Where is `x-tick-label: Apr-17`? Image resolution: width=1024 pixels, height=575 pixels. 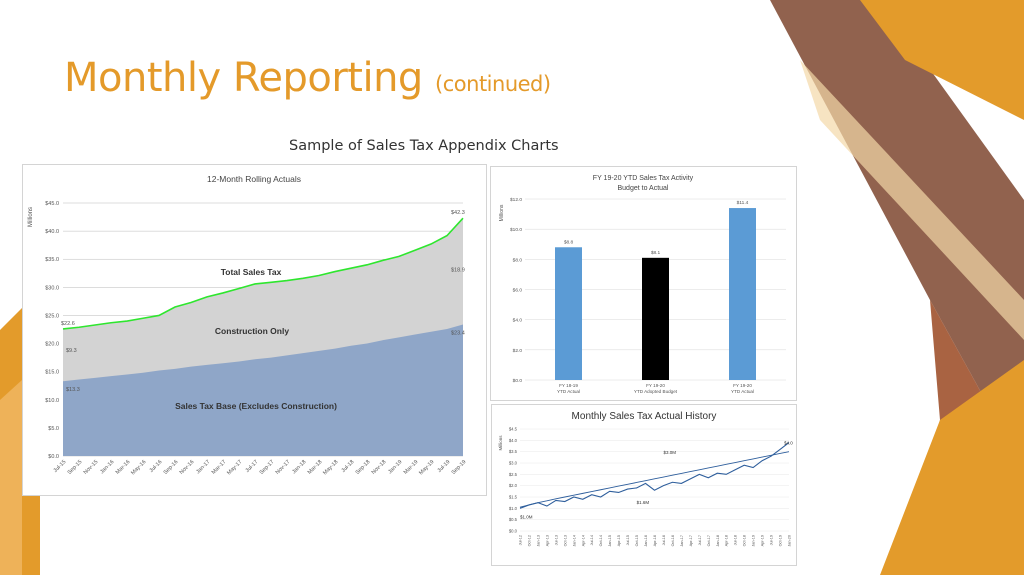 x-tick-label: Apr-17 is located at coordinates (691, 540).